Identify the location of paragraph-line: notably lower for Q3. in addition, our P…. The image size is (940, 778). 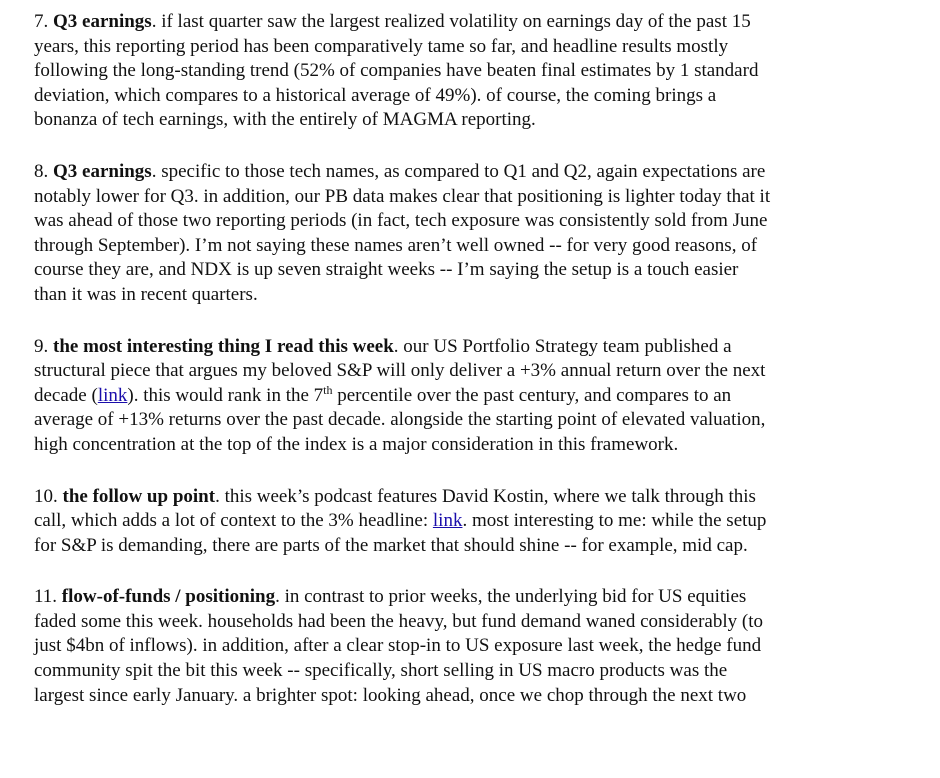
(402, 196).